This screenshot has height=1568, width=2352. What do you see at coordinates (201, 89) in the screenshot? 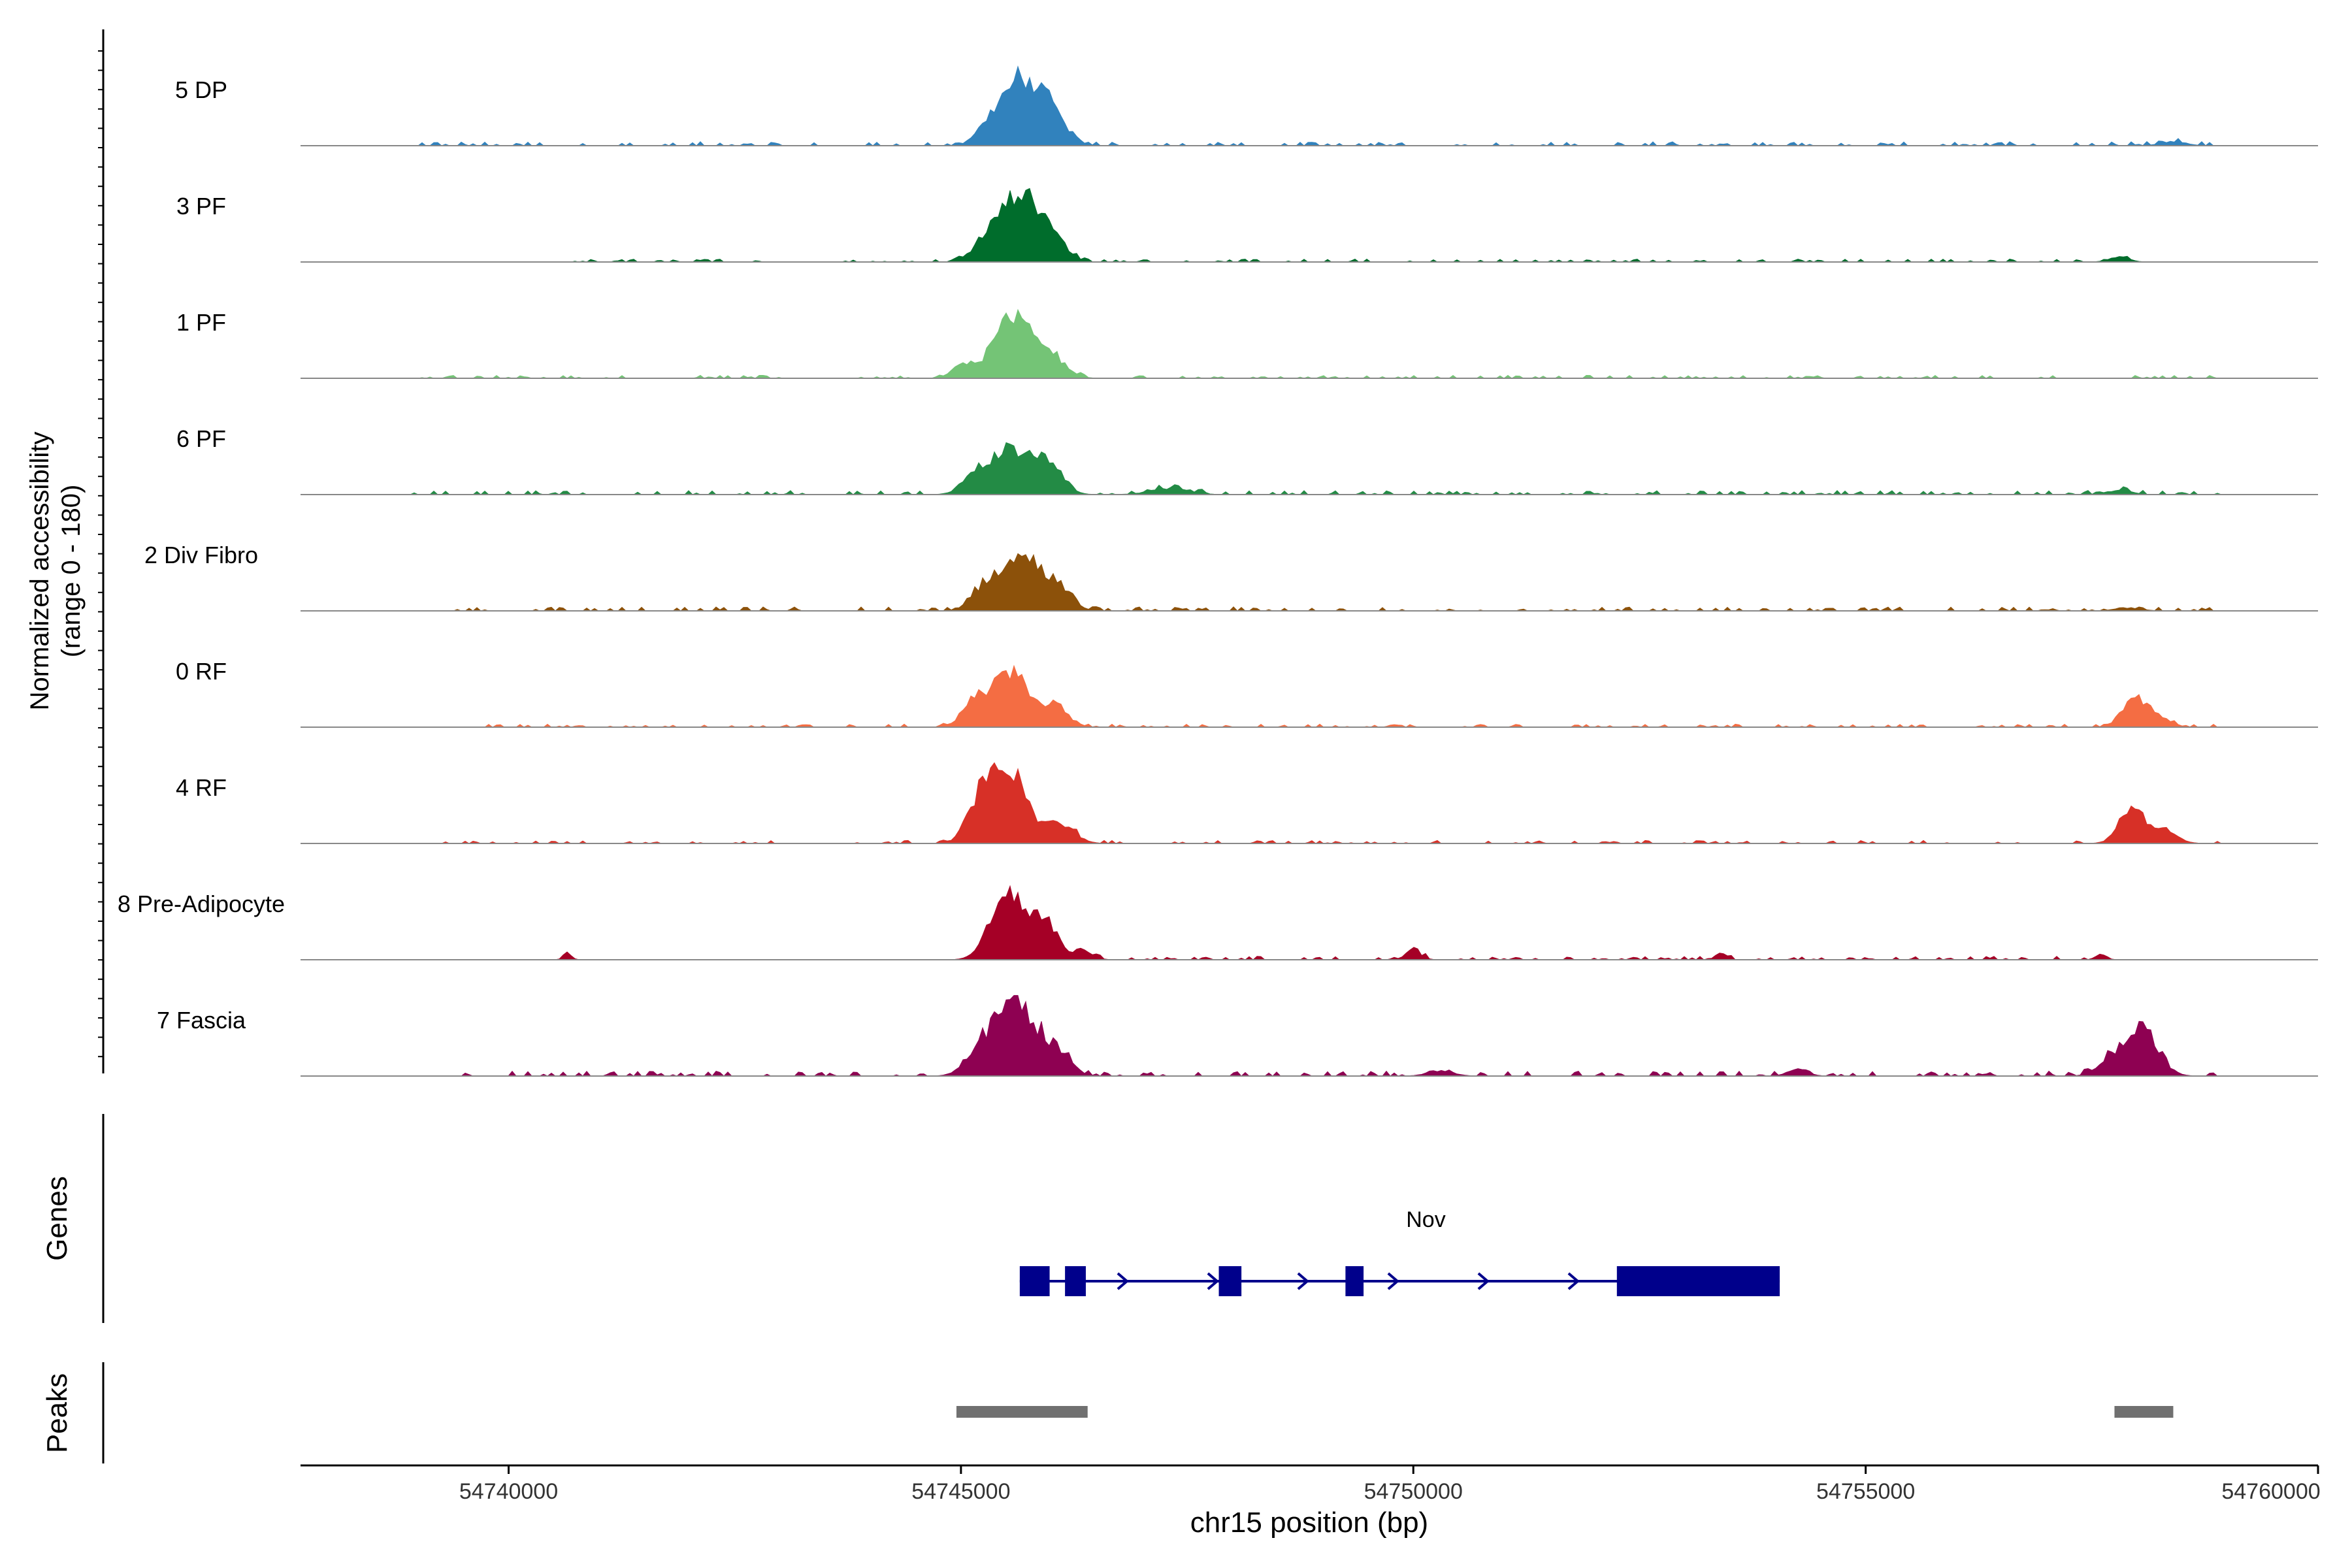
I see `track-label: 5 DP` at bounding box center [201, 89].